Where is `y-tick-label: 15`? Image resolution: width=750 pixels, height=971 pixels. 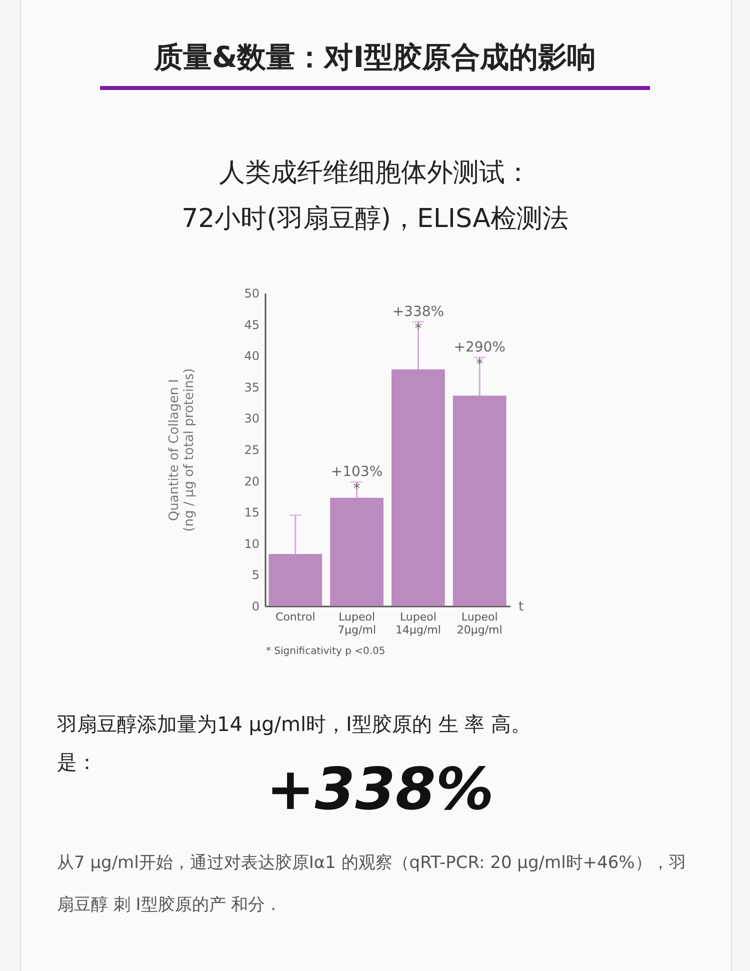
y-tick-label: 15 is located at coordinates (252, 513).